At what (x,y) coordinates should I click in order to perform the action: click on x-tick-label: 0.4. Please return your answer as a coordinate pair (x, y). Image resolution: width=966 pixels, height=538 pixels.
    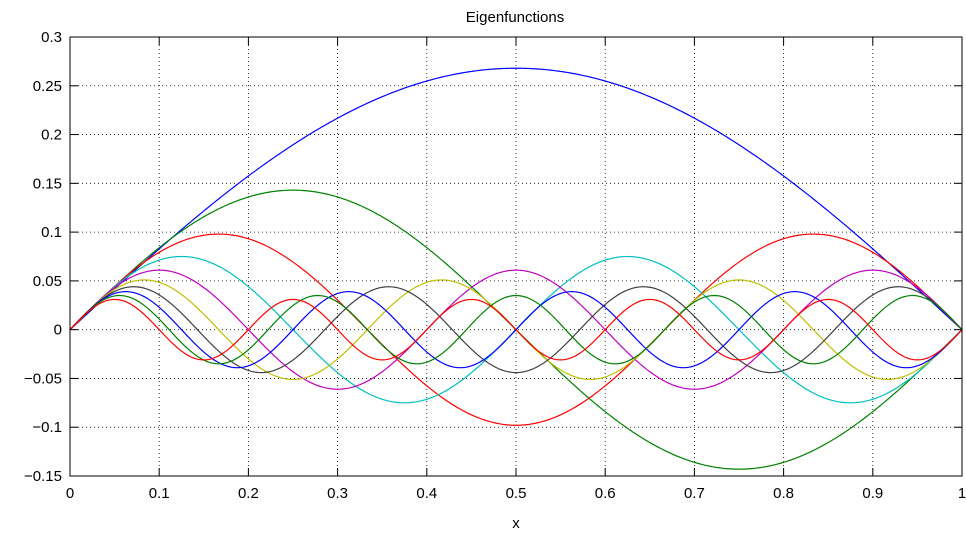
    Looking at the image, I should click on (426, 493).